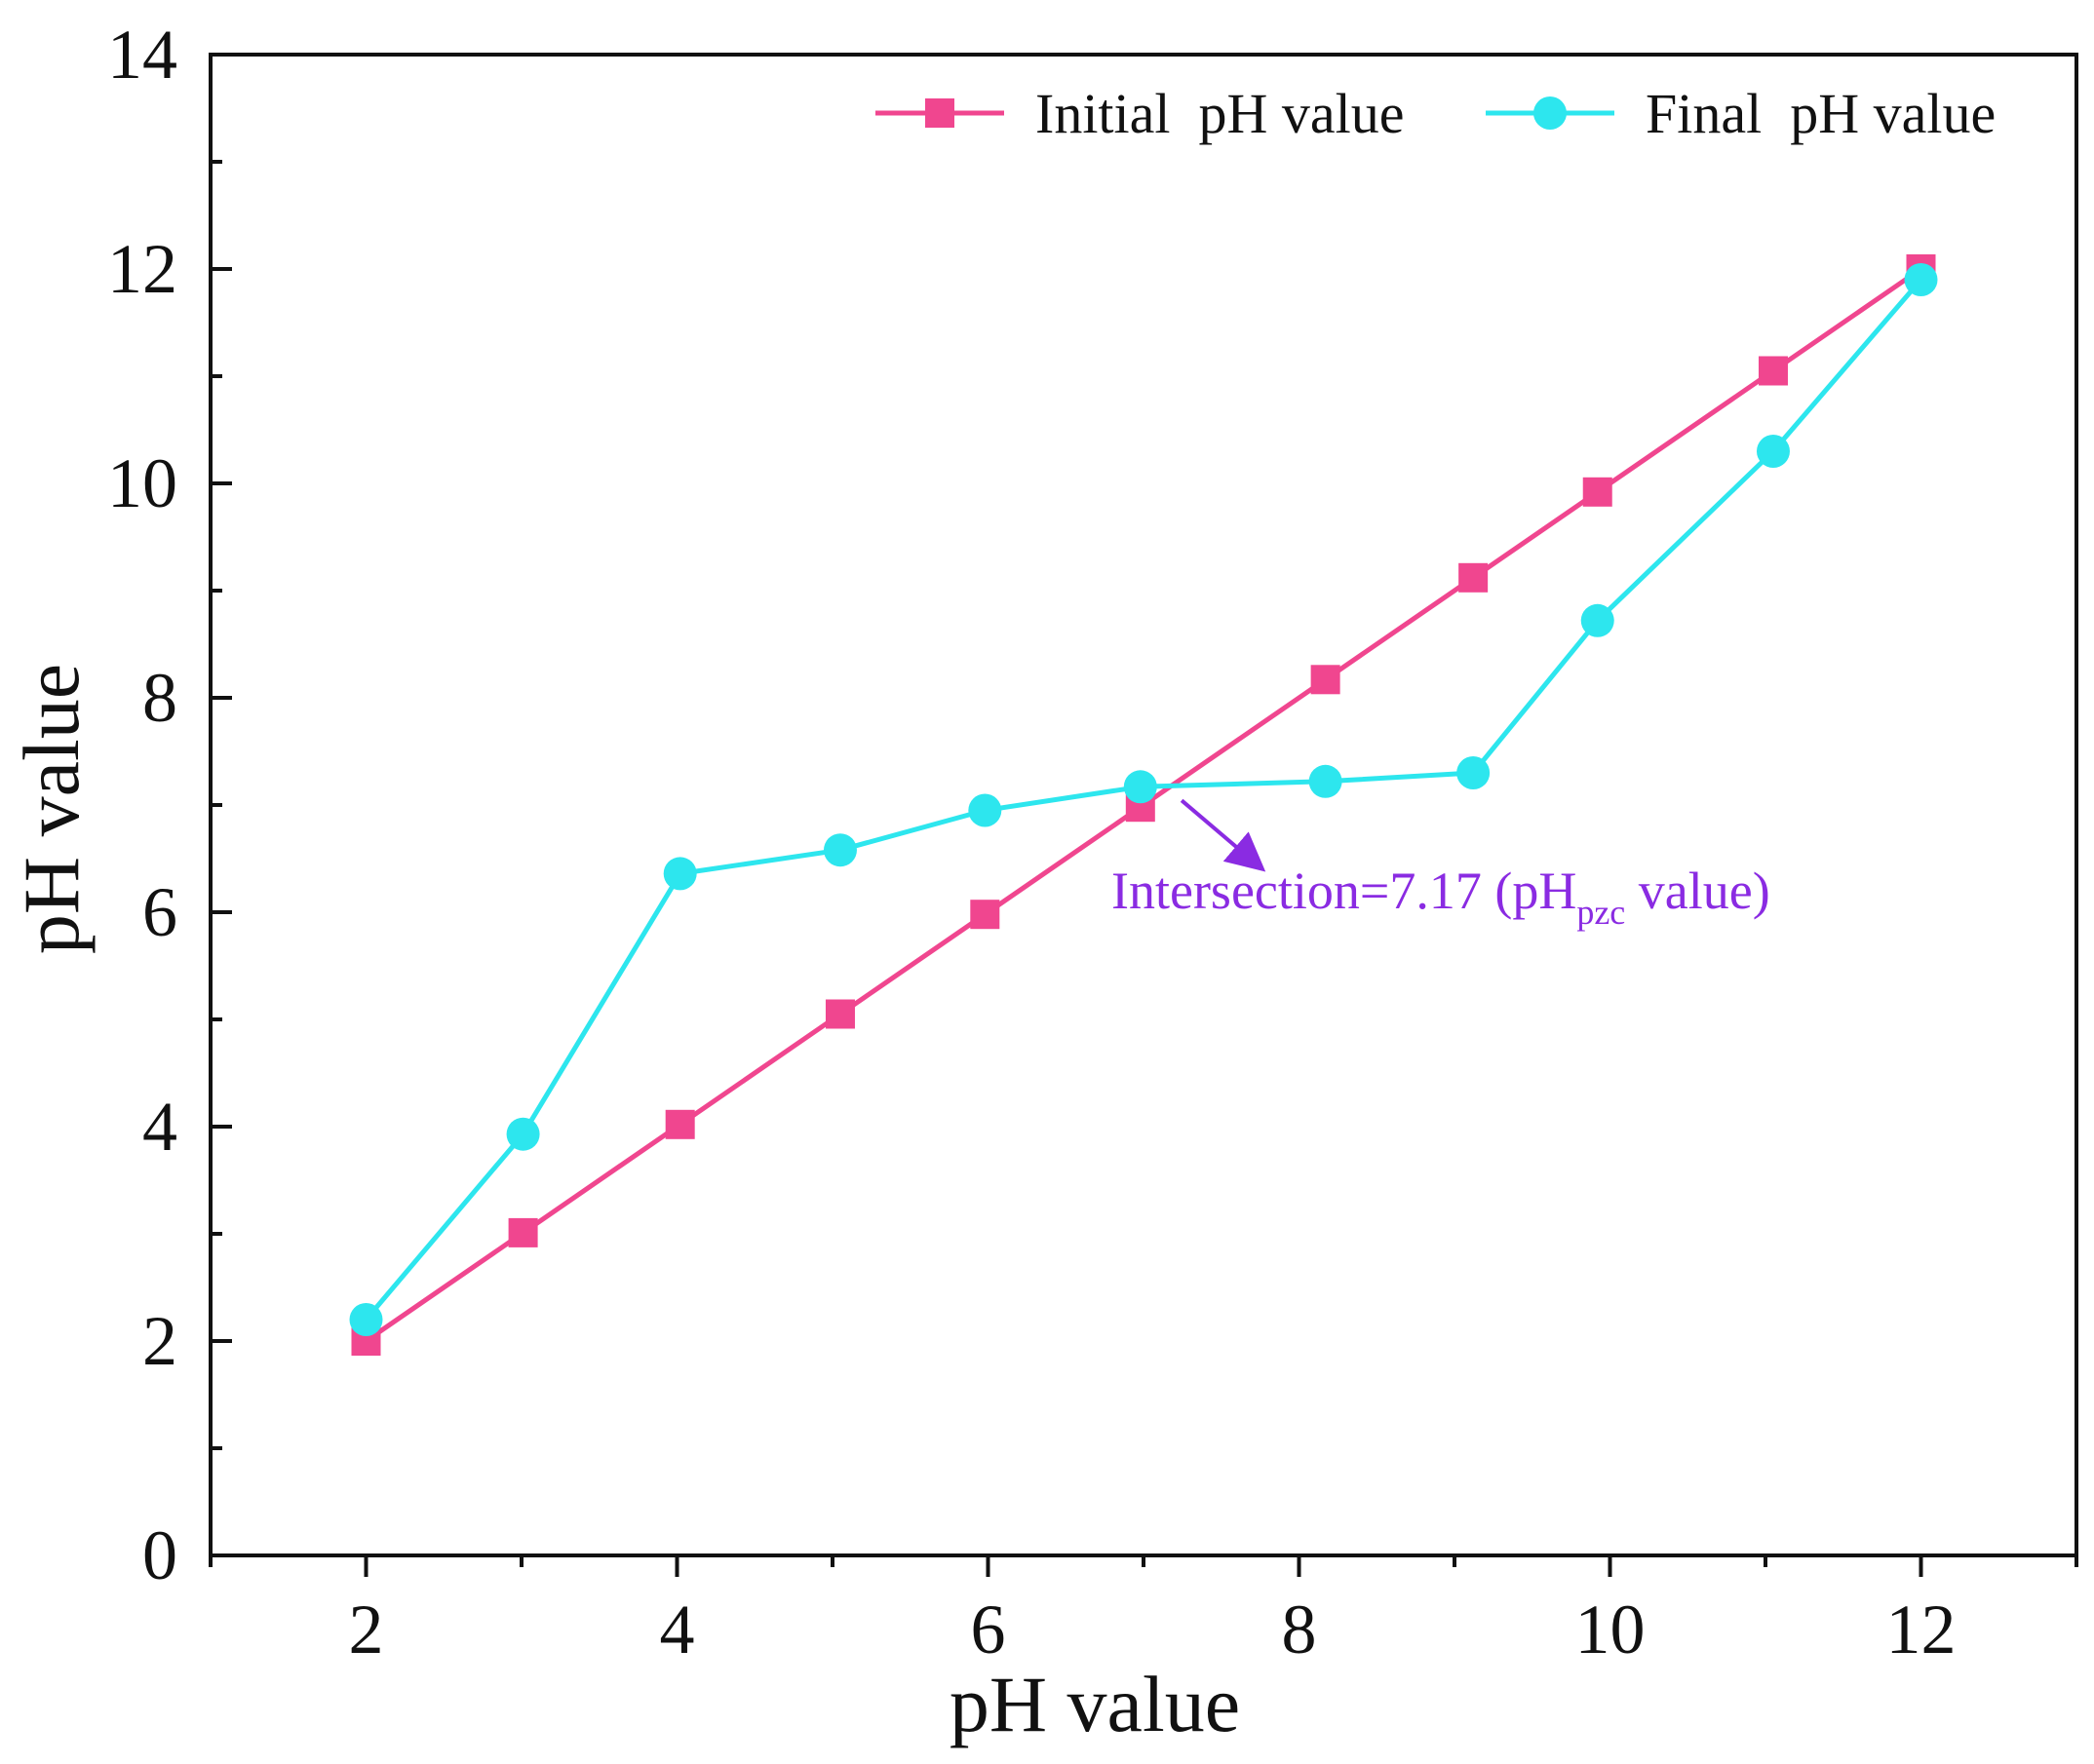 The height and width of the screenshot is (1764, 2094). Describe the element at coordinates (1220, 114) in the screenshot. I see `legend-label: Initial pH value` at that location.